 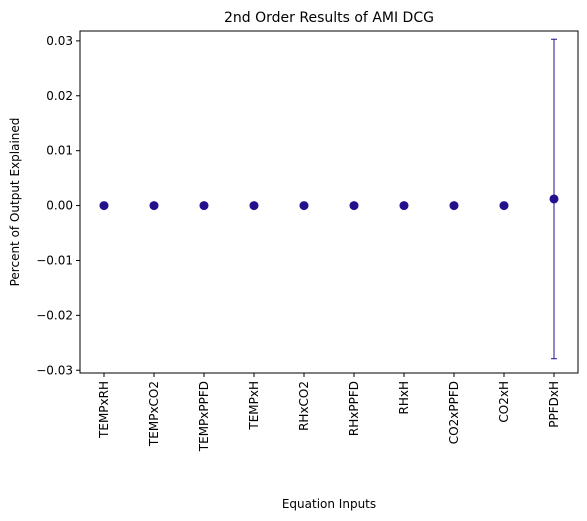 What do you see at coordinates (404, 398) in the screenshot?
I see `x-tick-label: RHxH` at bounding box center [404, 398].